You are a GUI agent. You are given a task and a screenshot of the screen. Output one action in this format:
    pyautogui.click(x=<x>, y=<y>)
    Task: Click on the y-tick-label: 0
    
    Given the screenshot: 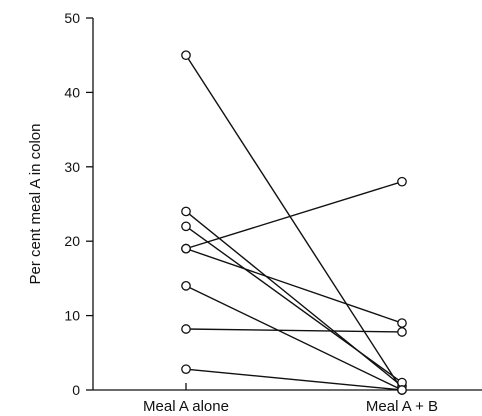 What is the action you would take?
    pyautogui.click(x=76, y=390)
    